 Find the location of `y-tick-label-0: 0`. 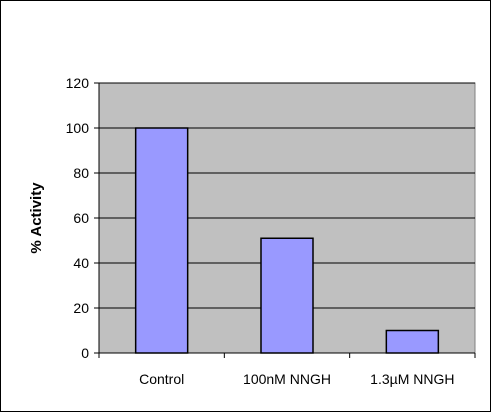

y-tick-label-0: 0 is located at coordinates (85, 353).